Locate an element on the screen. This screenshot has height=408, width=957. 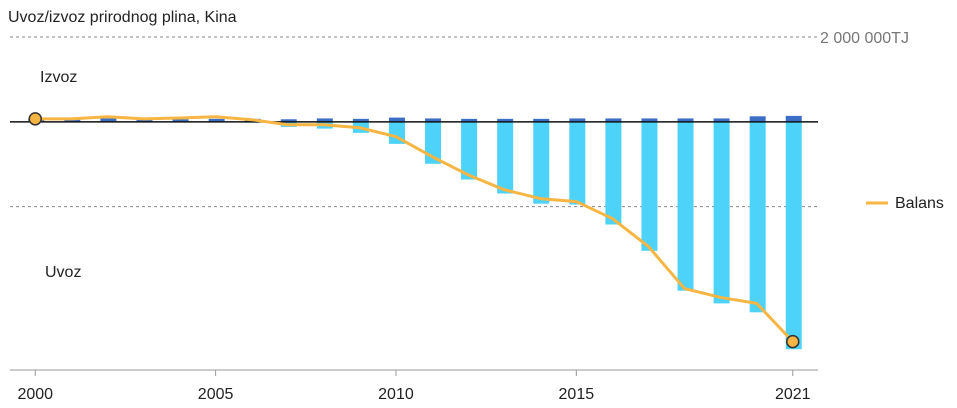
y-tick-label: 2 000 000TJ is located at coordinates (864, 38).